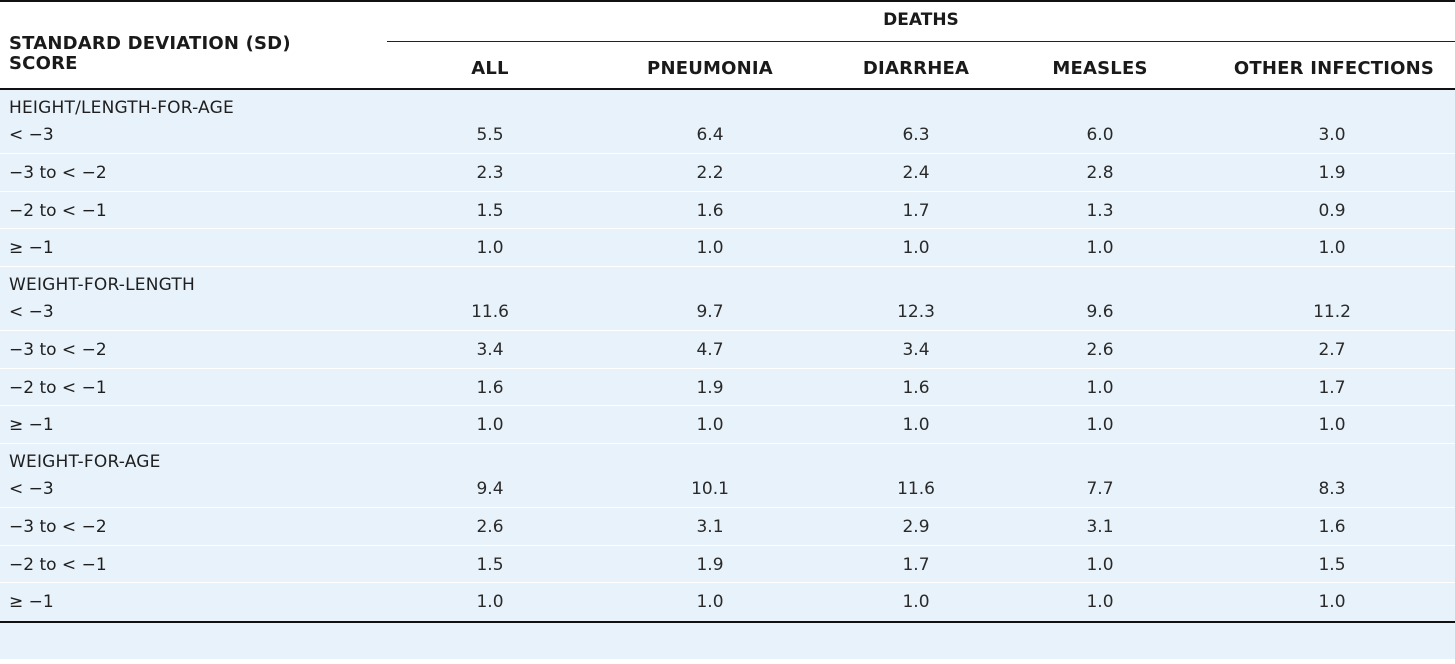 The height and width of the screenshot is (664, 1455). What do you see at coordinates (43, 63) in the screenshot?
I see `sd-score-header-line2: SCORE` at bounding box center [43, 63].